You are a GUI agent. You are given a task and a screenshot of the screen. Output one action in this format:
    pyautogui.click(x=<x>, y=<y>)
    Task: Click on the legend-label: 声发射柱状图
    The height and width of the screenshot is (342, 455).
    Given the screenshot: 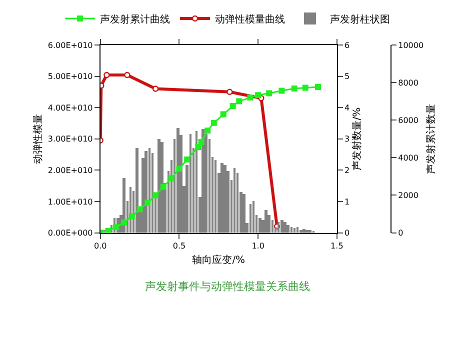 What is the action you would take?
    pyautogui.click(x=360, y=19)
    